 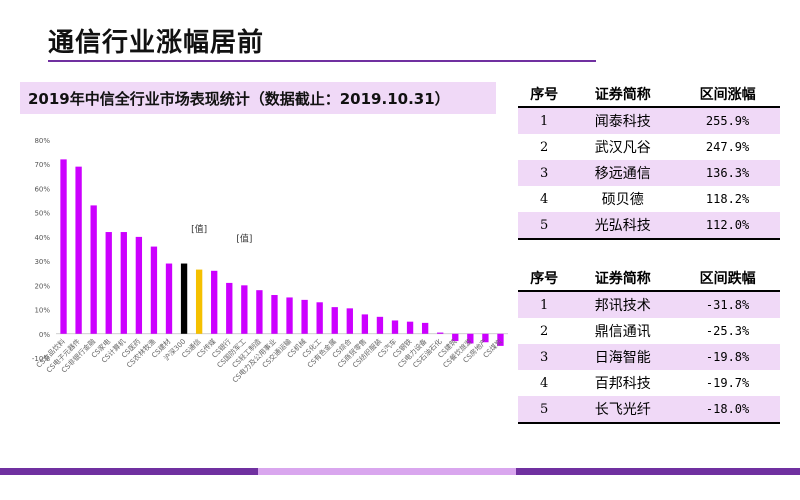 I want to click on y-tick-label: 60%, so click(x=42, y=189).